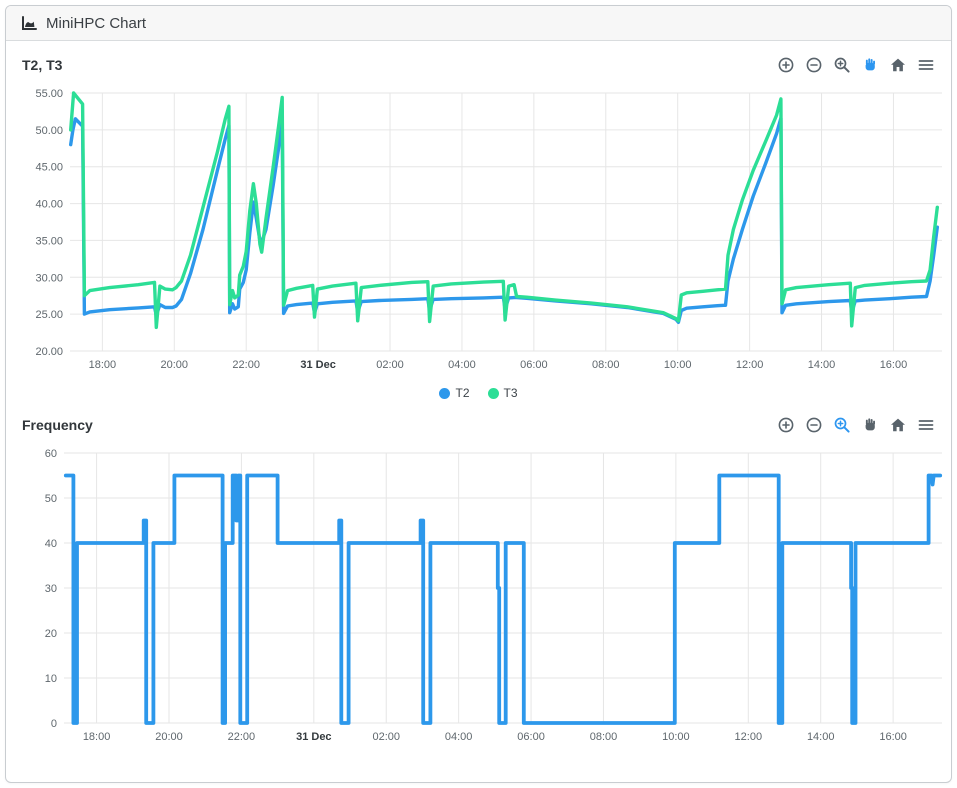  Describe the element at coordinates (29, 23) in the screenshot. I see `area-chart-icon` at that location.